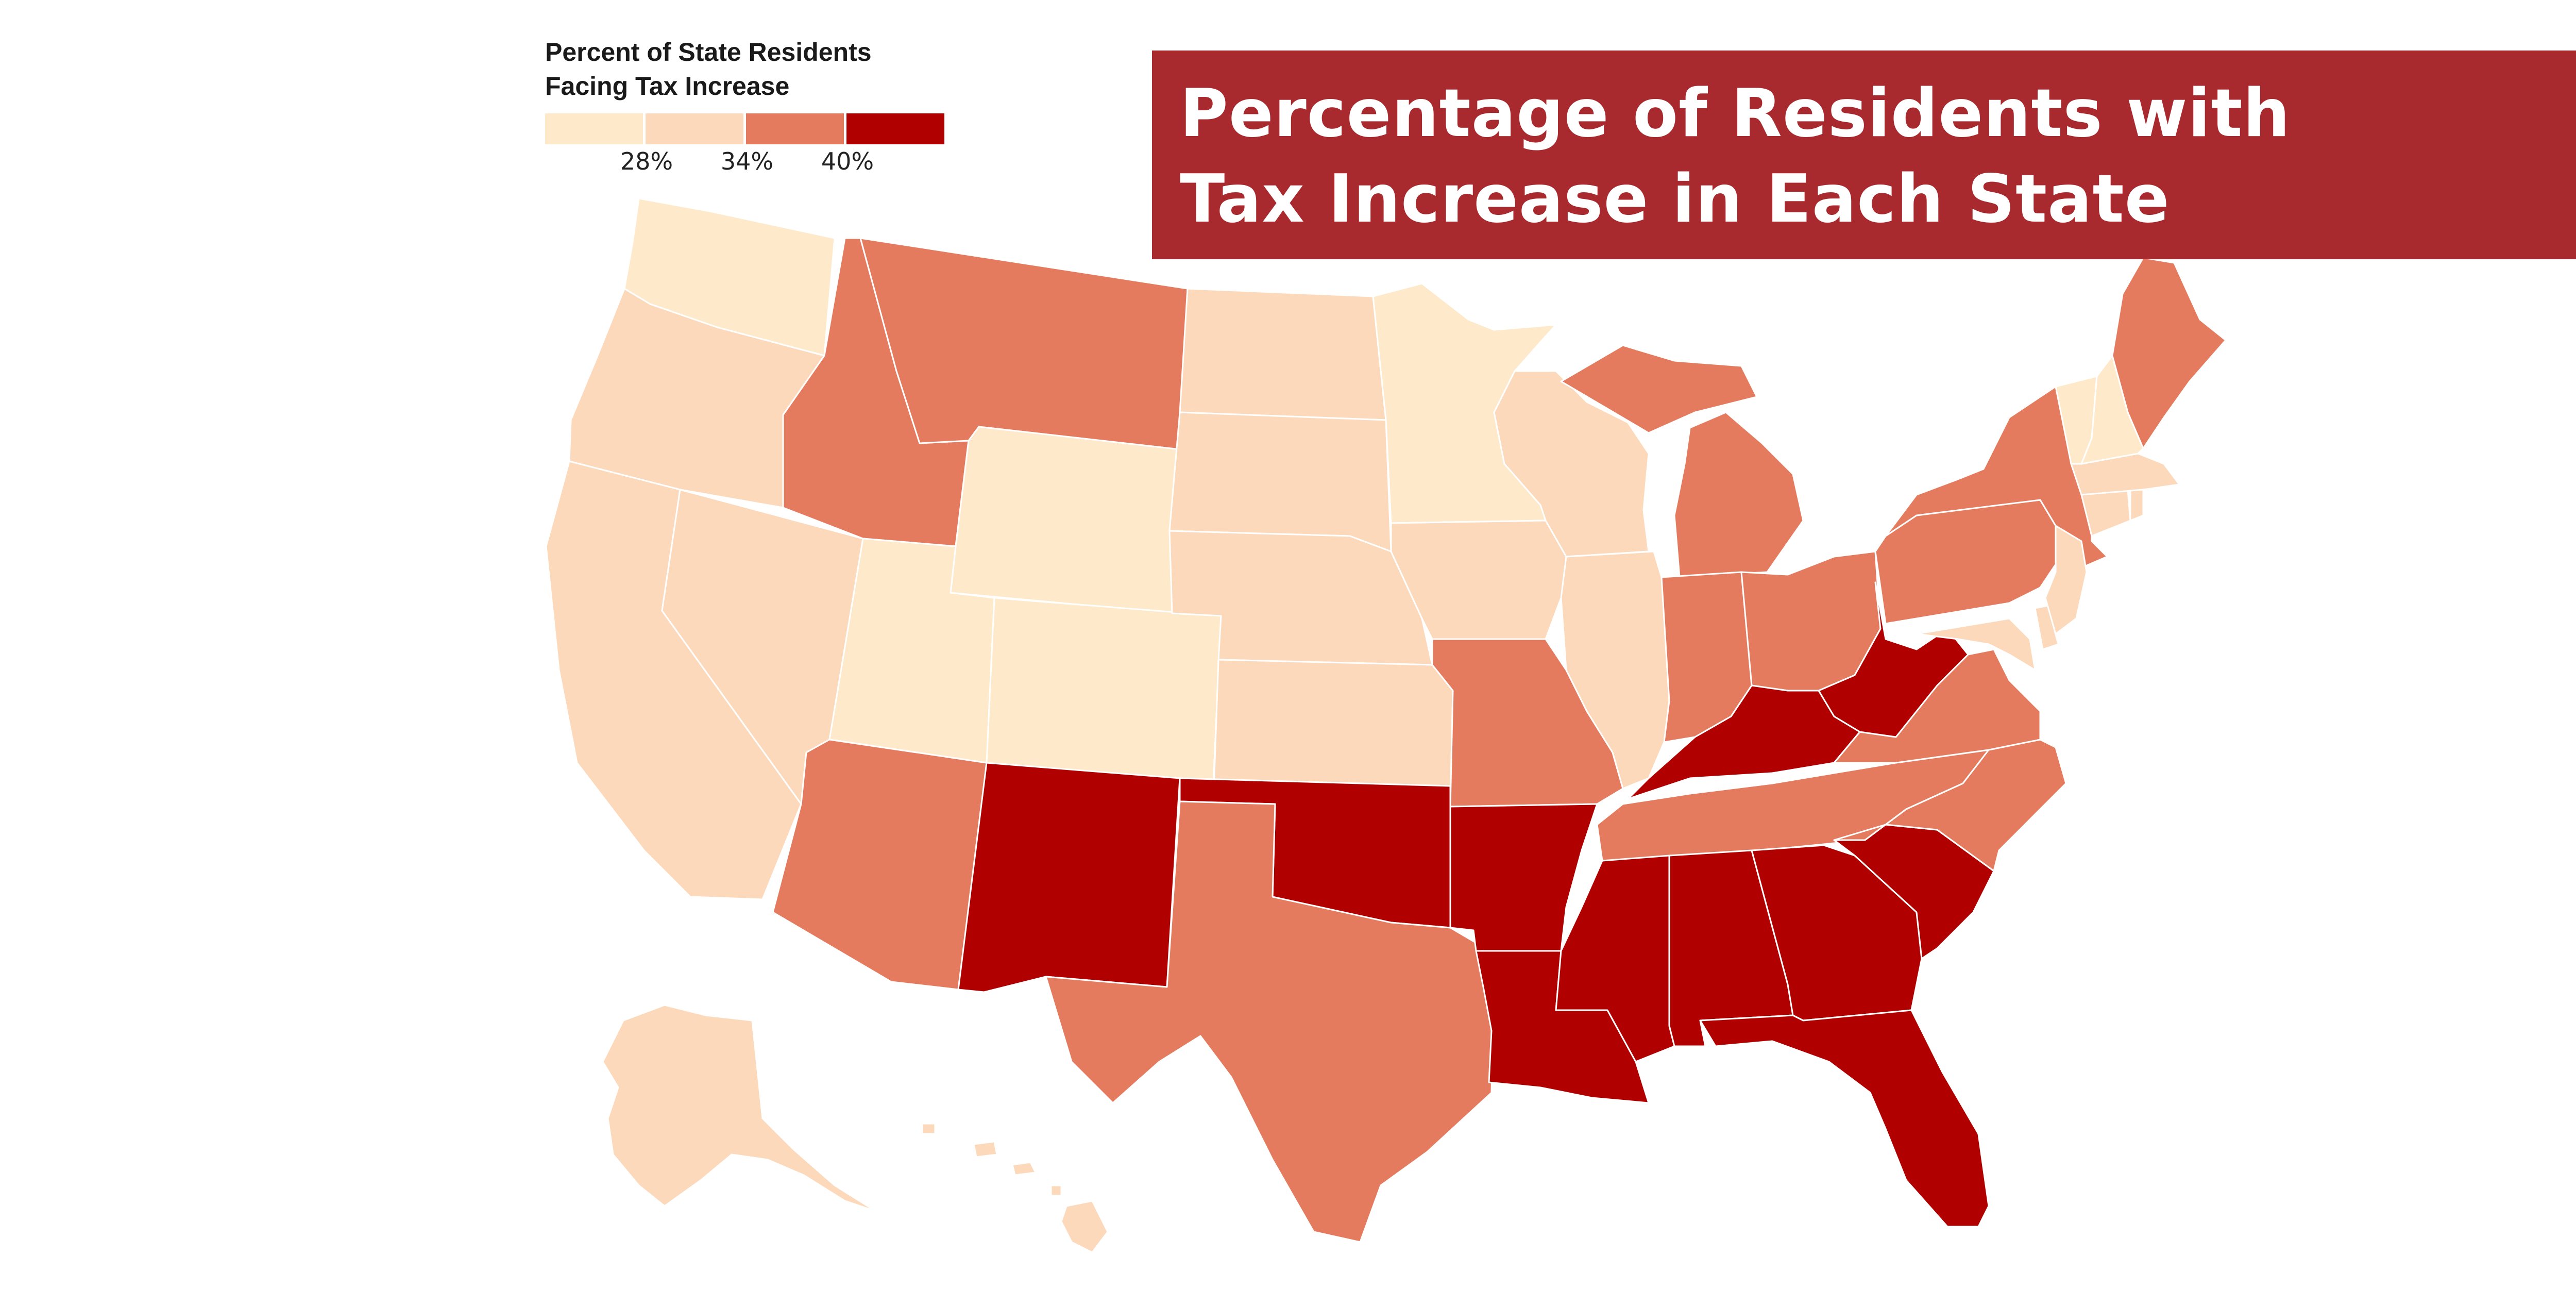 This screenshot has width=2576, height=1289. Describe the element at coordinates (880, 865) in the screenshot. I see `state-az` at that location.